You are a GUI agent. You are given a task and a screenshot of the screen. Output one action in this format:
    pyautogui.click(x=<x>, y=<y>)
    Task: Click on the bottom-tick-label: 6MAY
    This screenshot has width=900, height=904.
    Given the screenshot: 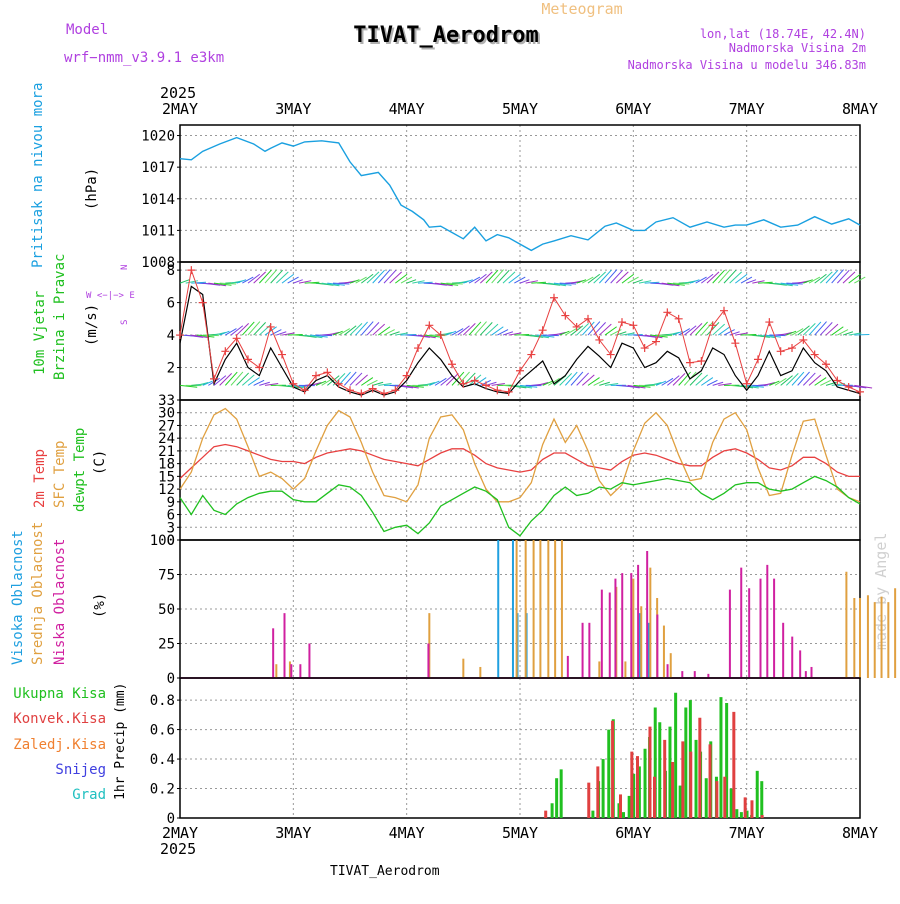 What is the action you would take?
    pyautogui.click(x=633, y=833)
    